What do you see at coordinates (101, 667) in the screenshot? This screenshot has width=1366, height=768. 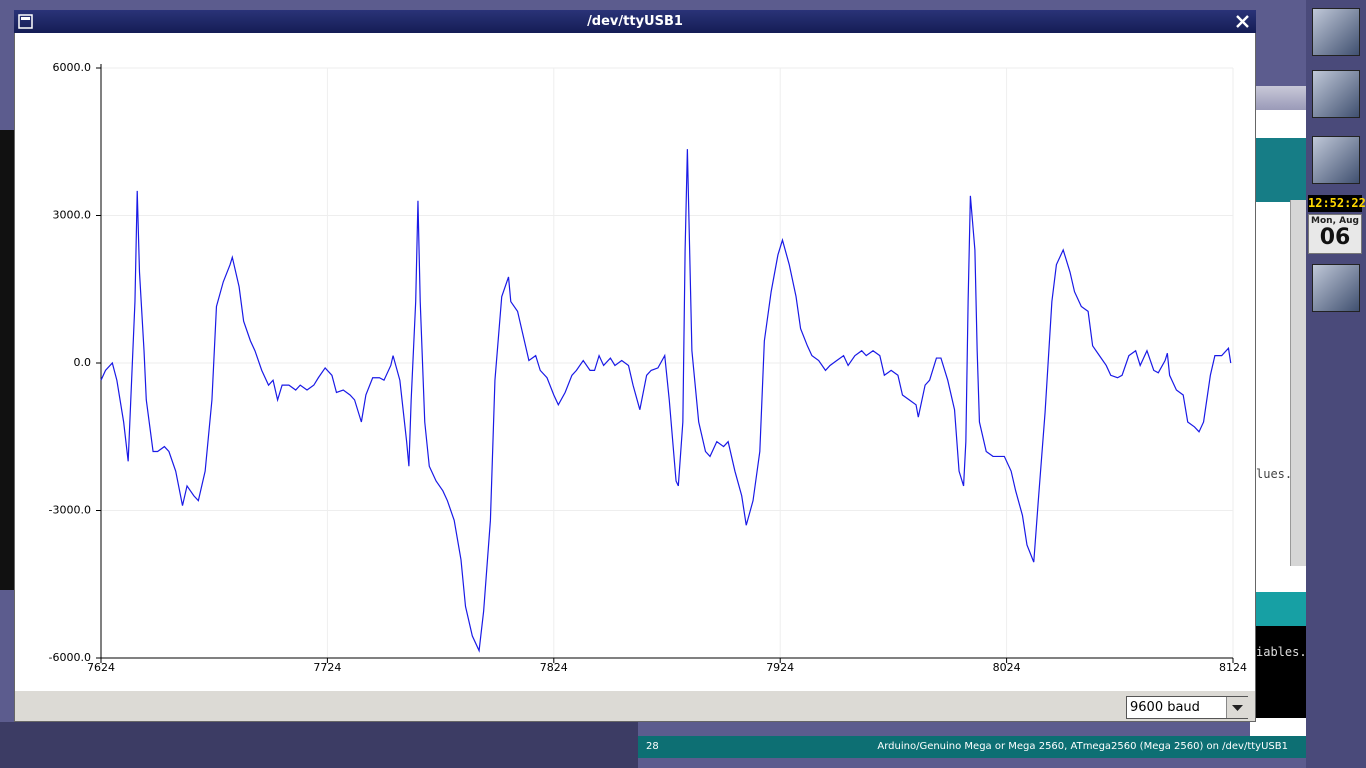 I see `x-tick-label: 7624` at bounding box center [101, 667].